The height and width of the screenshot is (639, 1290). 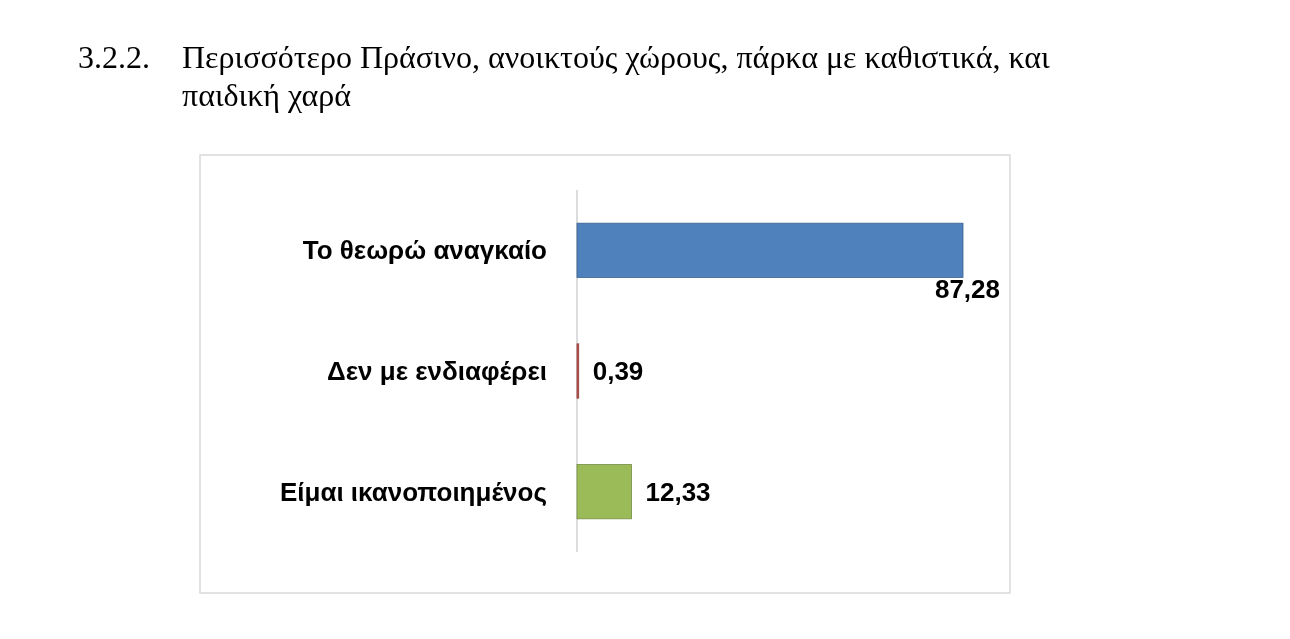 I want to click on data-label: 0,39, so click(x=618, y=371).